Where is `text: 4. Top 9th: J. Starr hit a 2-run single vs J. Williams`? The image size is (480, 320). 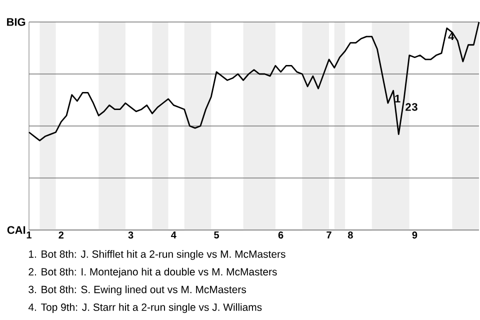 text: 4. Top 9th: J. Starr hit a 2-run single vs J. Williams is located at coordinates (145, 308).